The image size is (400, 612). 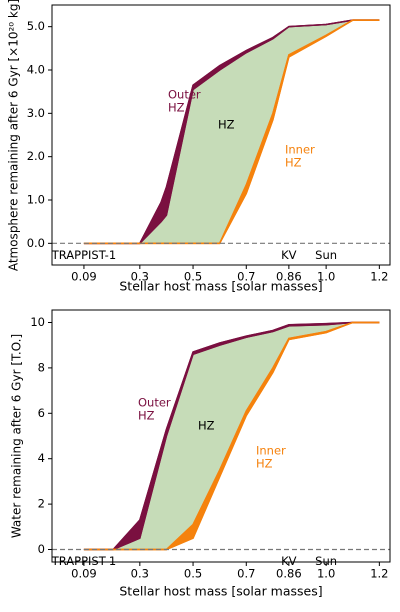 What do you see at coordinates (36, 70) in the screenshot?
I see `y-tick-label: 4.0` at bounding box center [36, 70].